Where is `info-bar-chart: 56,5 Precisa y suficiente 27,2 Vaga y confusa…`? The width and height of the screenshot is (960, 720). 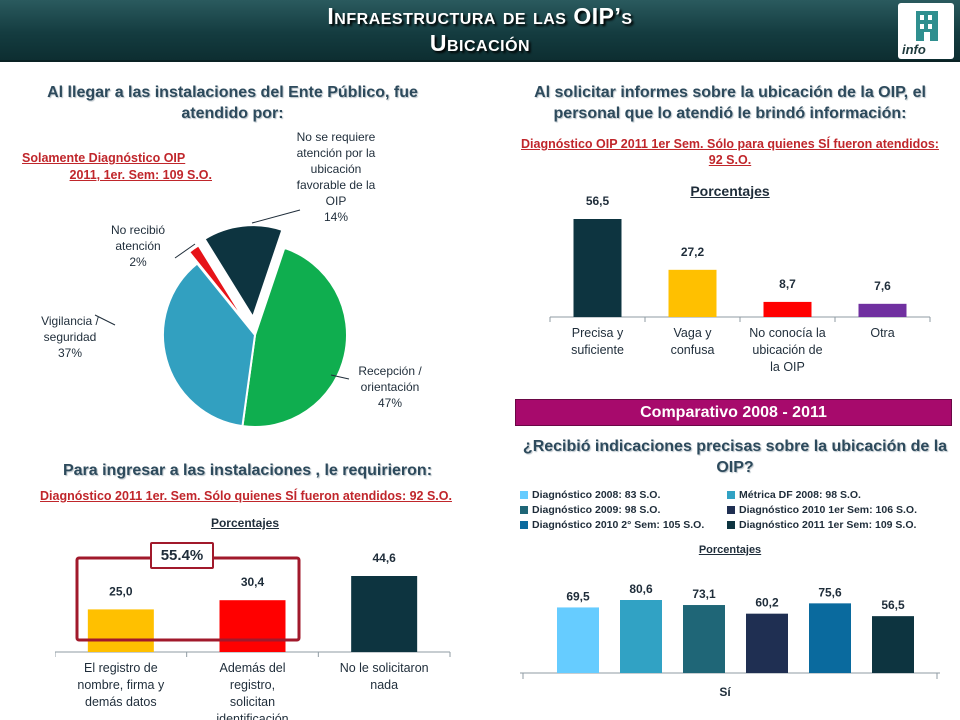 info-bar-chart: 56,5 Precisa y suficiente 27,2 Vaga y confusa… is located at coordinates (740, 284).